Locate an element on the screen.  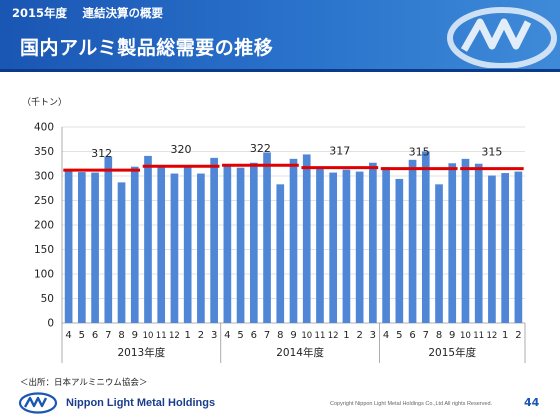
fiscal-year-label: 2013年度 is located at coordinates (142, 352).